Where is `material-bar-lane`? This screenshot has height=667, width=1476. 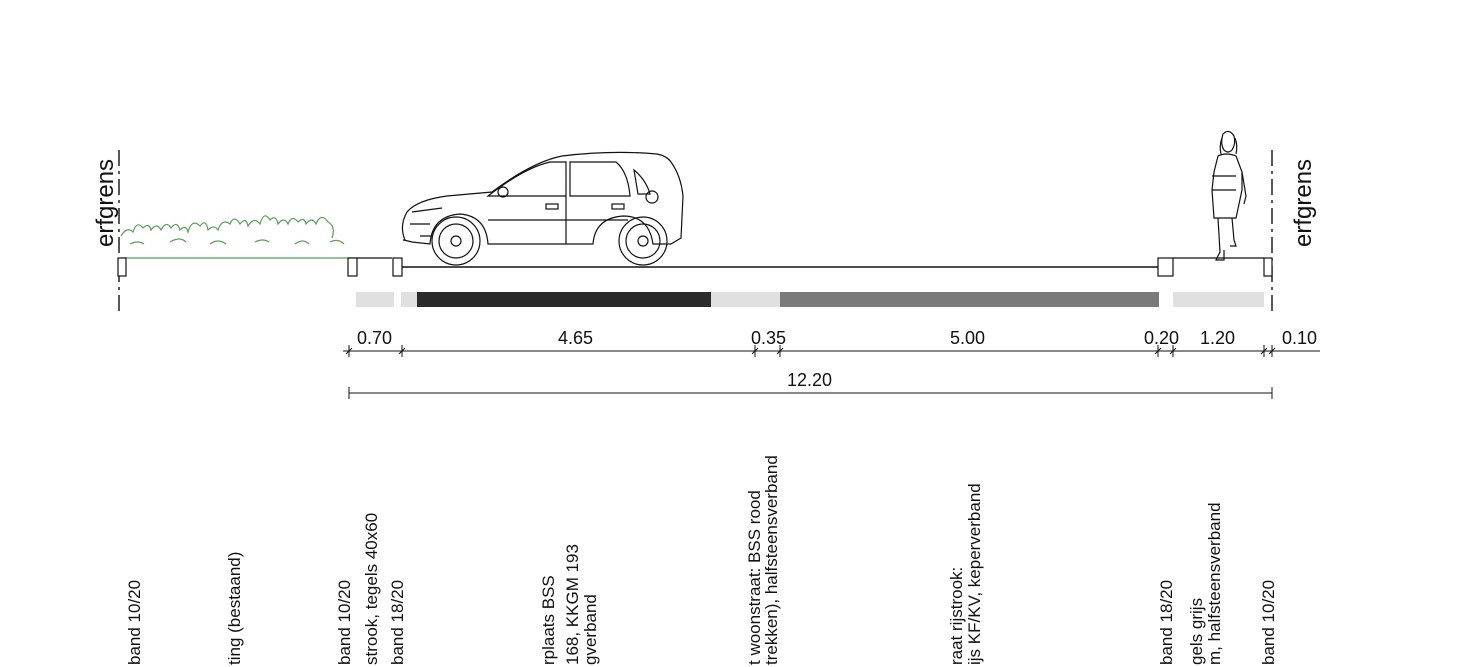
material-bar-lane is located at coordinates (969, 299).